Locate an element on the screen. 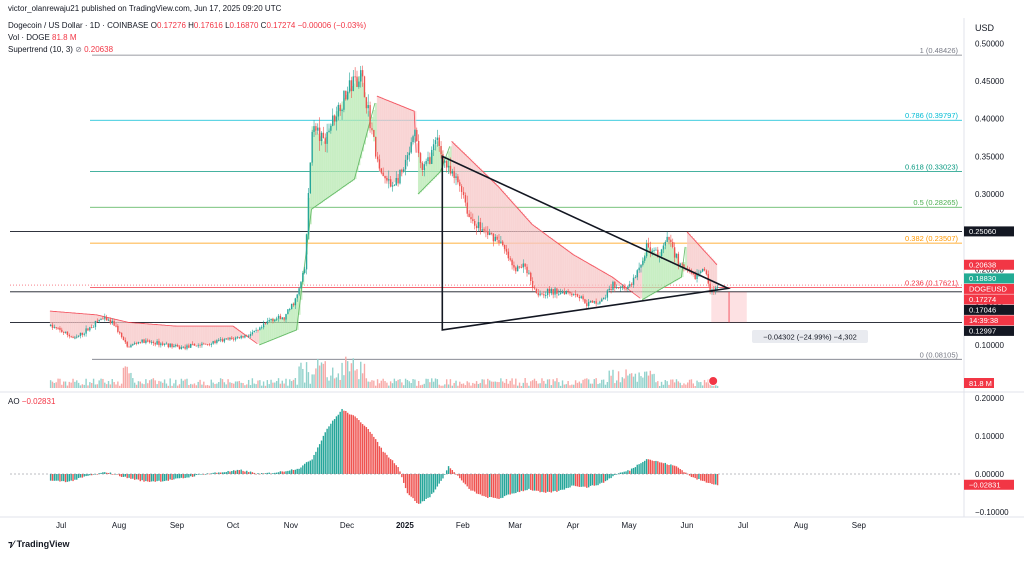  price-badge-label: 0.20638 is located at coordinates (982, 265).